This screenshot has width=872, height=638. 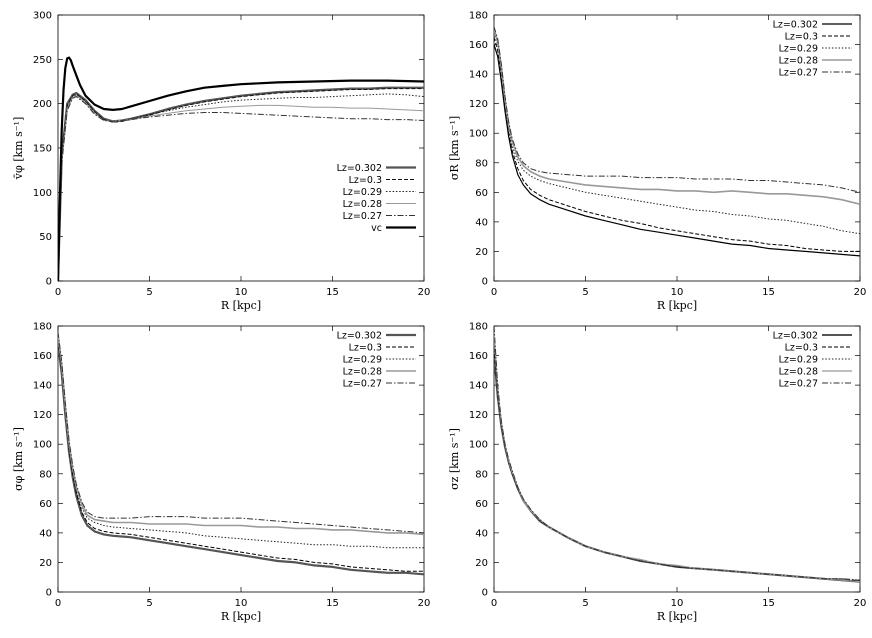 I want to click on y-tick-label: 50, so click(x=45, y=237).